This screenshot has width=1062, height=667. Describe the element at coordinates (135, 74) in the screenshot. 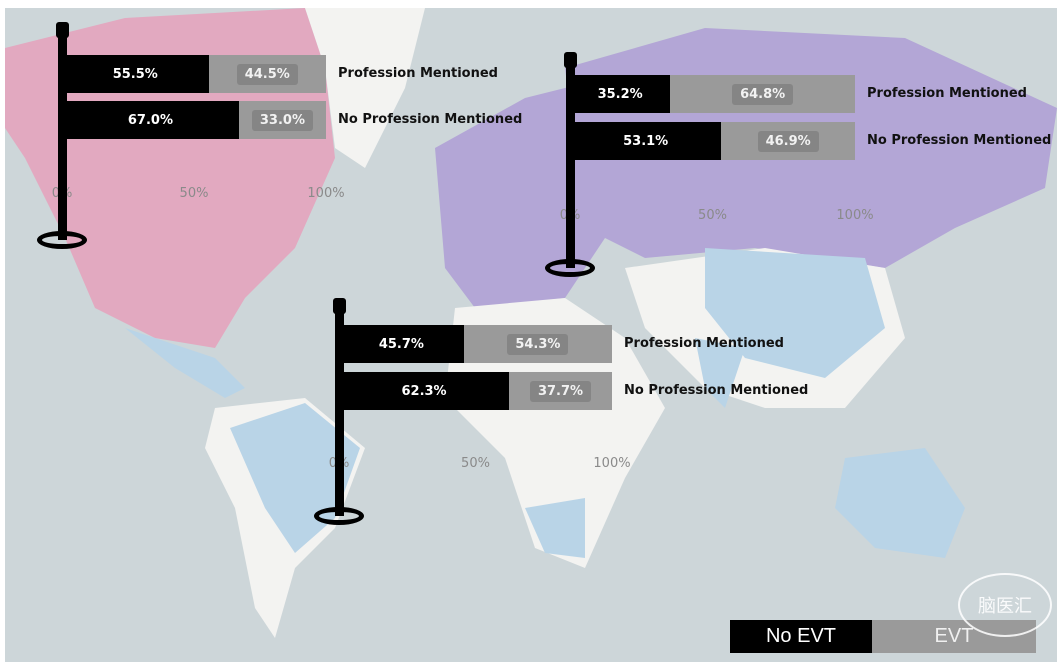

I see `bar-no-evt: 55.5%` at that location.